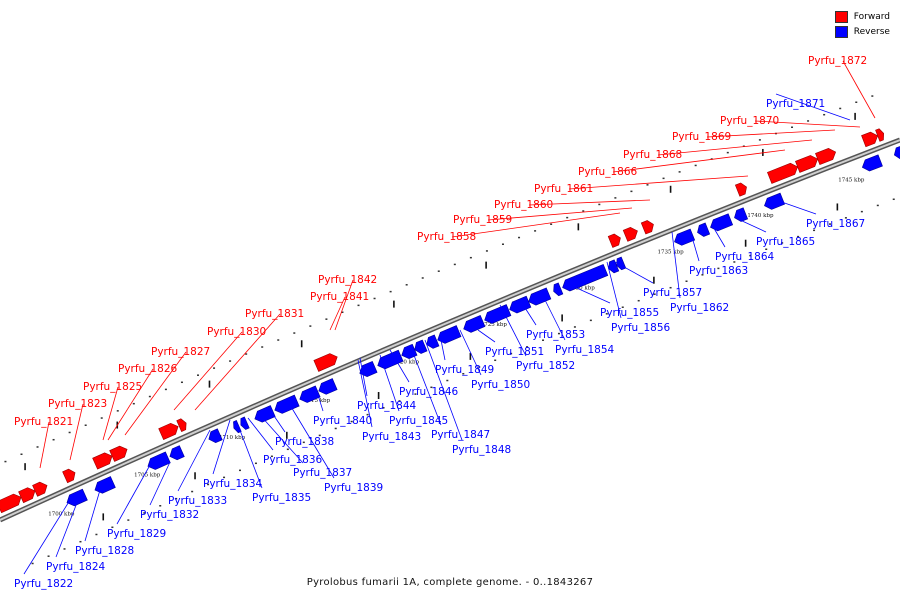 The width and height of the screenshot is (900, 604). What do you see at coordinates (339, 297) in the screenshot?
I see `forward-gene-label: Pyrfu_1841` at bounding box center [339, 297].